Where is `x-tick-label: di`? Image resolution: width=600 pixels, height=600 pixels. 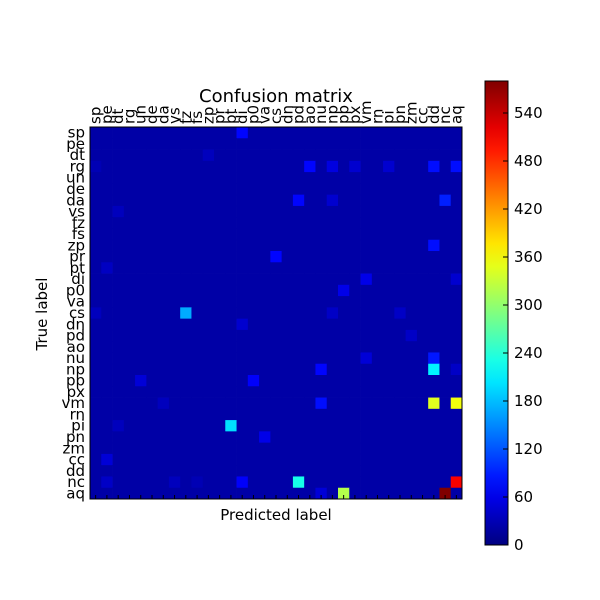 x-tick-label: di is located at coordinates (242, 117).